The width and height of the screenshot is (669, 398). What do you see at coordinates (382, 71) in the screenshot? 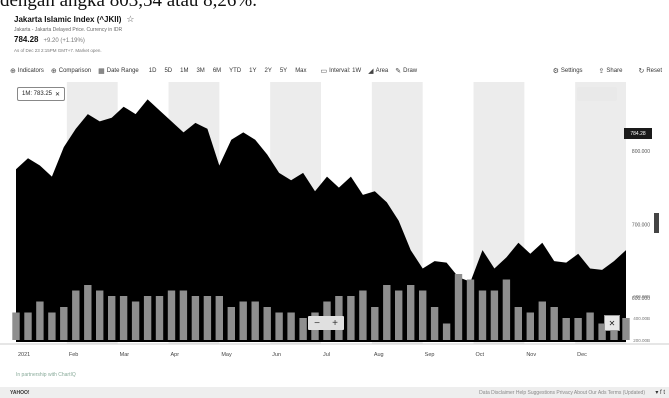
I see `chart-type-label: Area` at bounding box center [382, 71].